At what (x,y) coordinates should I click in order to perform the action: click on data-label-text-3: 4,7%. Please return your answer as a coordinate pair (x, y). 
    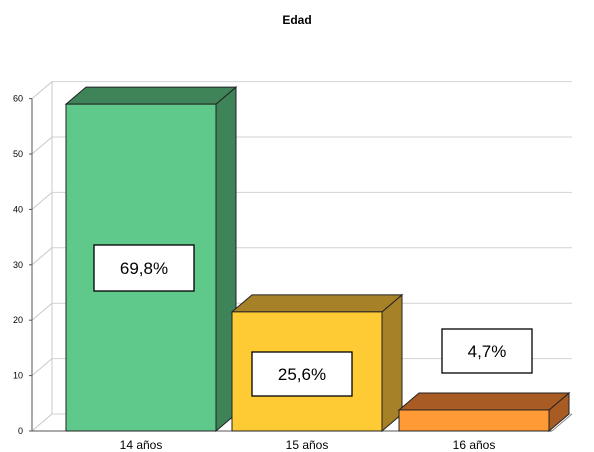
    Looking at the image, I should click on (487, 351).